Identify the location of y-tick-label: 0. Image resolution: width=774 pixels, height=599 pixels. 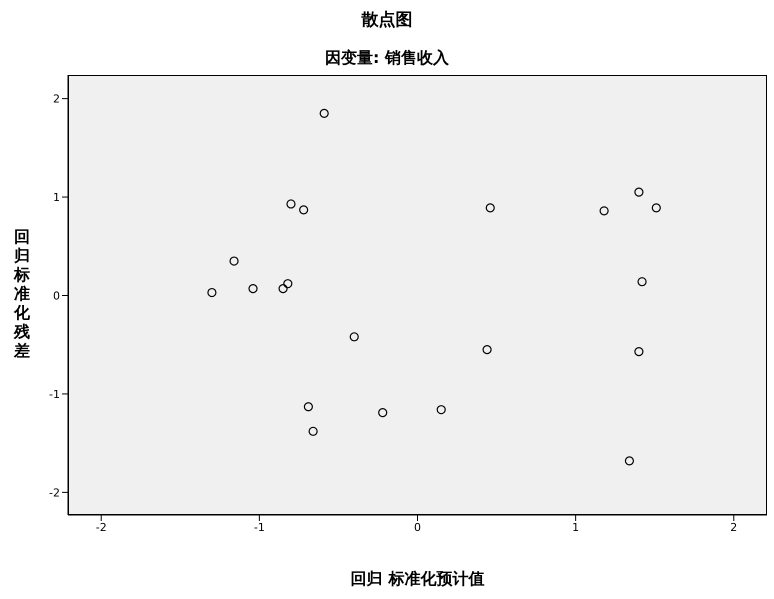
(56, 295).